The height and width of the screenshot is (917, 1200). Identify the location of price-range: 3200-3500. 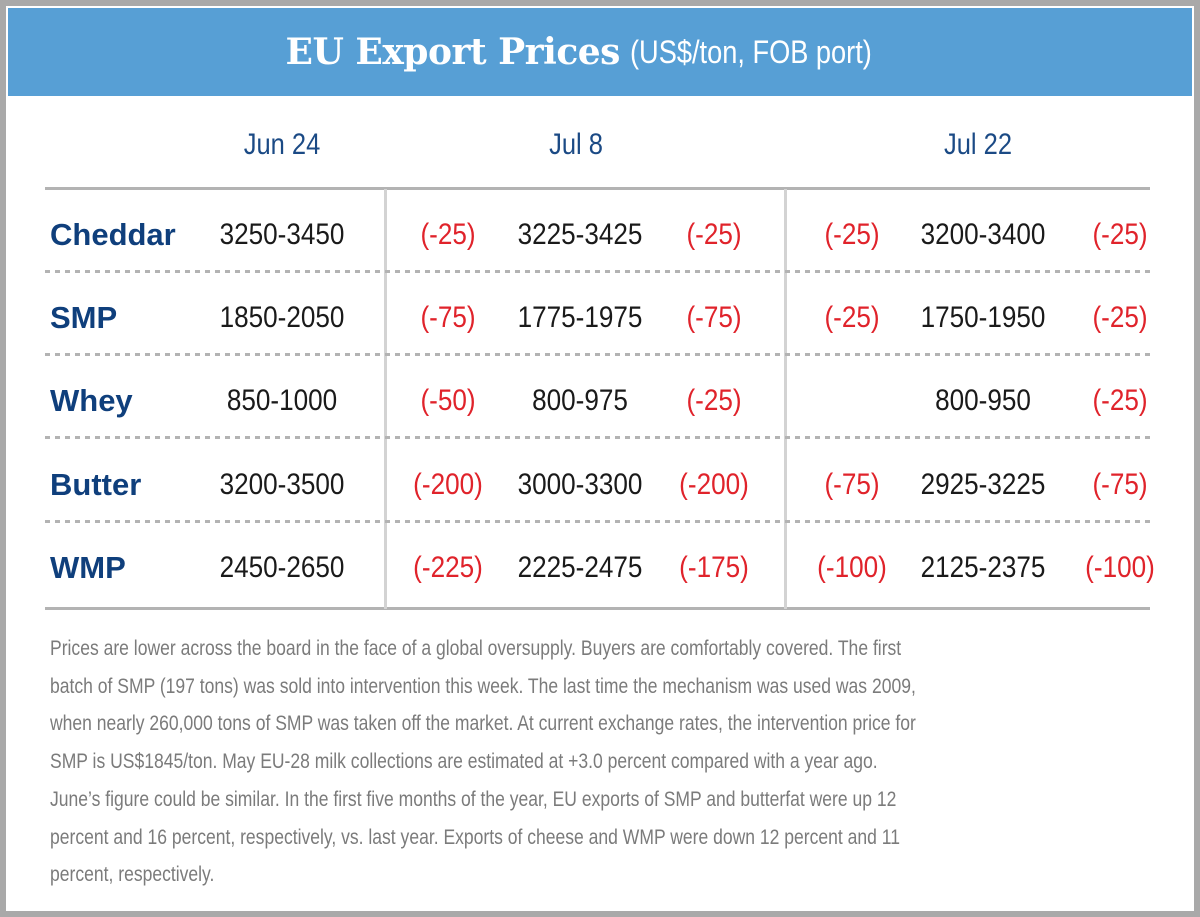
(282, 484).